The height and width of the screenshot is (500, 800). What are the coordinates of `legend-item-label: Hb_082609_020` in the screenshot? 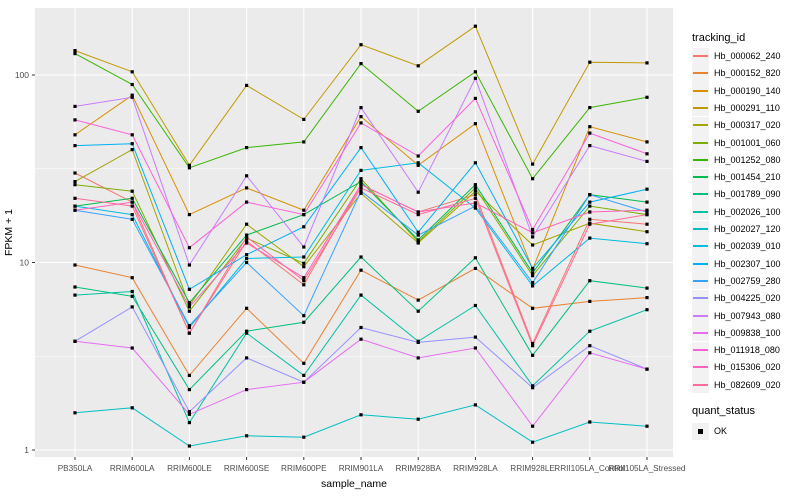 It's located at (747, 384).